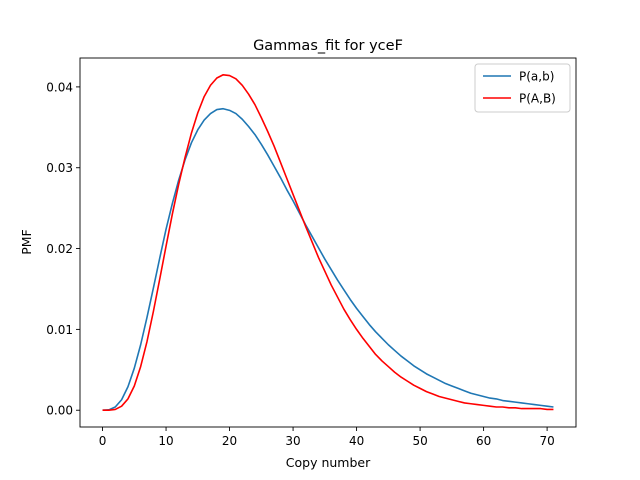  What do you see at coordinates (328, 46) in the screenshot?
I see `chart-title: Gammas_fit for yceF` at bounding box center [328, 46].